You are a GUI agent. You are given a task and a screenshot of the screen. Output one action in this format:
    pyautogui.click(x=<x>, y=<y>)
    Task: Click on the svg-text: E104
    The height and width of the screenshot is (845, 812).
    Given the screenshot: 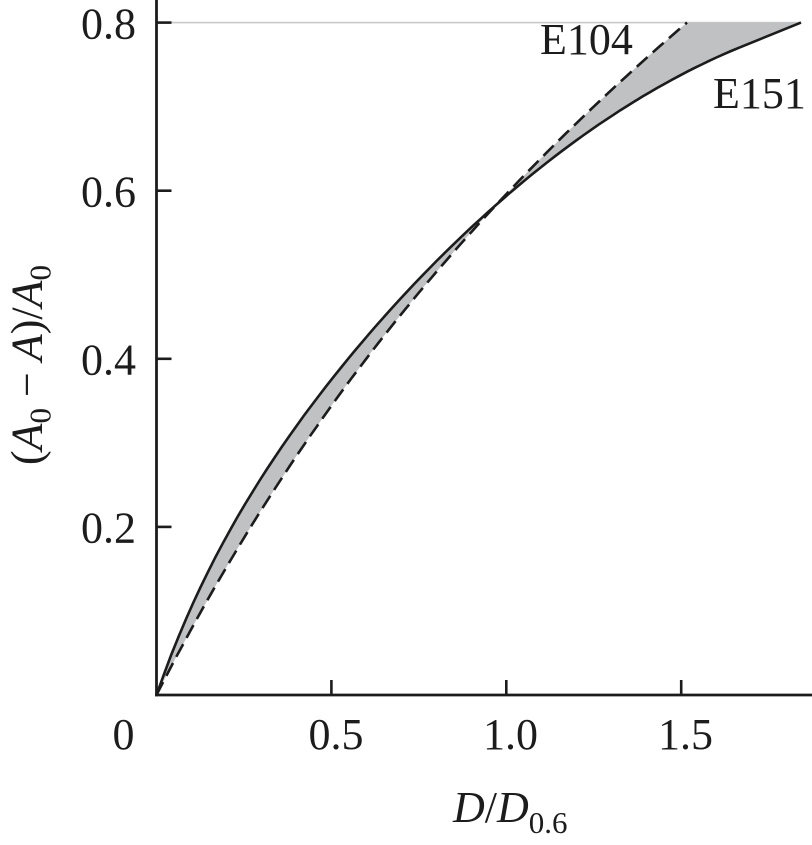 What is the action you would take?
    pyautogui.click(x=586, y=39)
    